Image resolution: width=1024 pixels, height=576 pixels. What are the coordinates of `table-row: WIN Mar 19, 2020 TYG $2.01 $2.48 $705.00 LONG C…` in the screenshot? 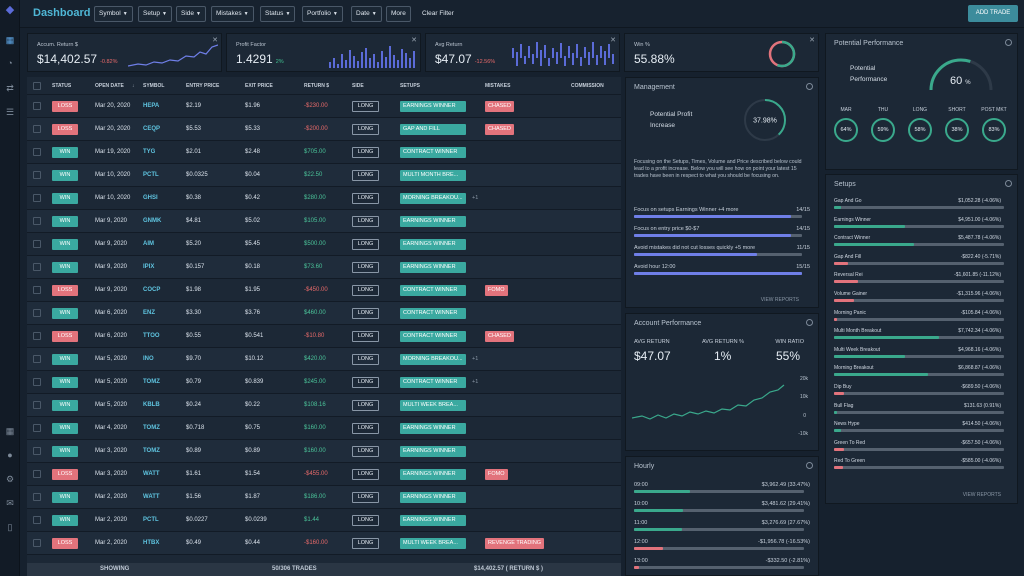 It's located at (324, 152).